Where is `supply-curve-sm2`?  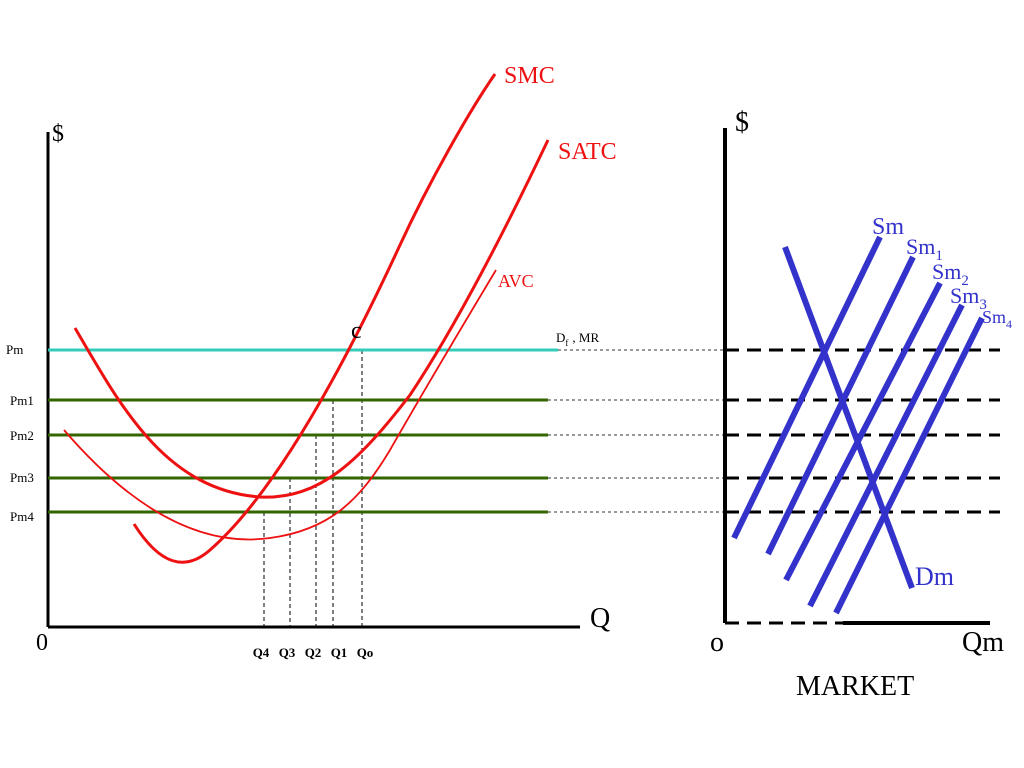
supply-curve-sm2 is located at coordinates (863, 431).